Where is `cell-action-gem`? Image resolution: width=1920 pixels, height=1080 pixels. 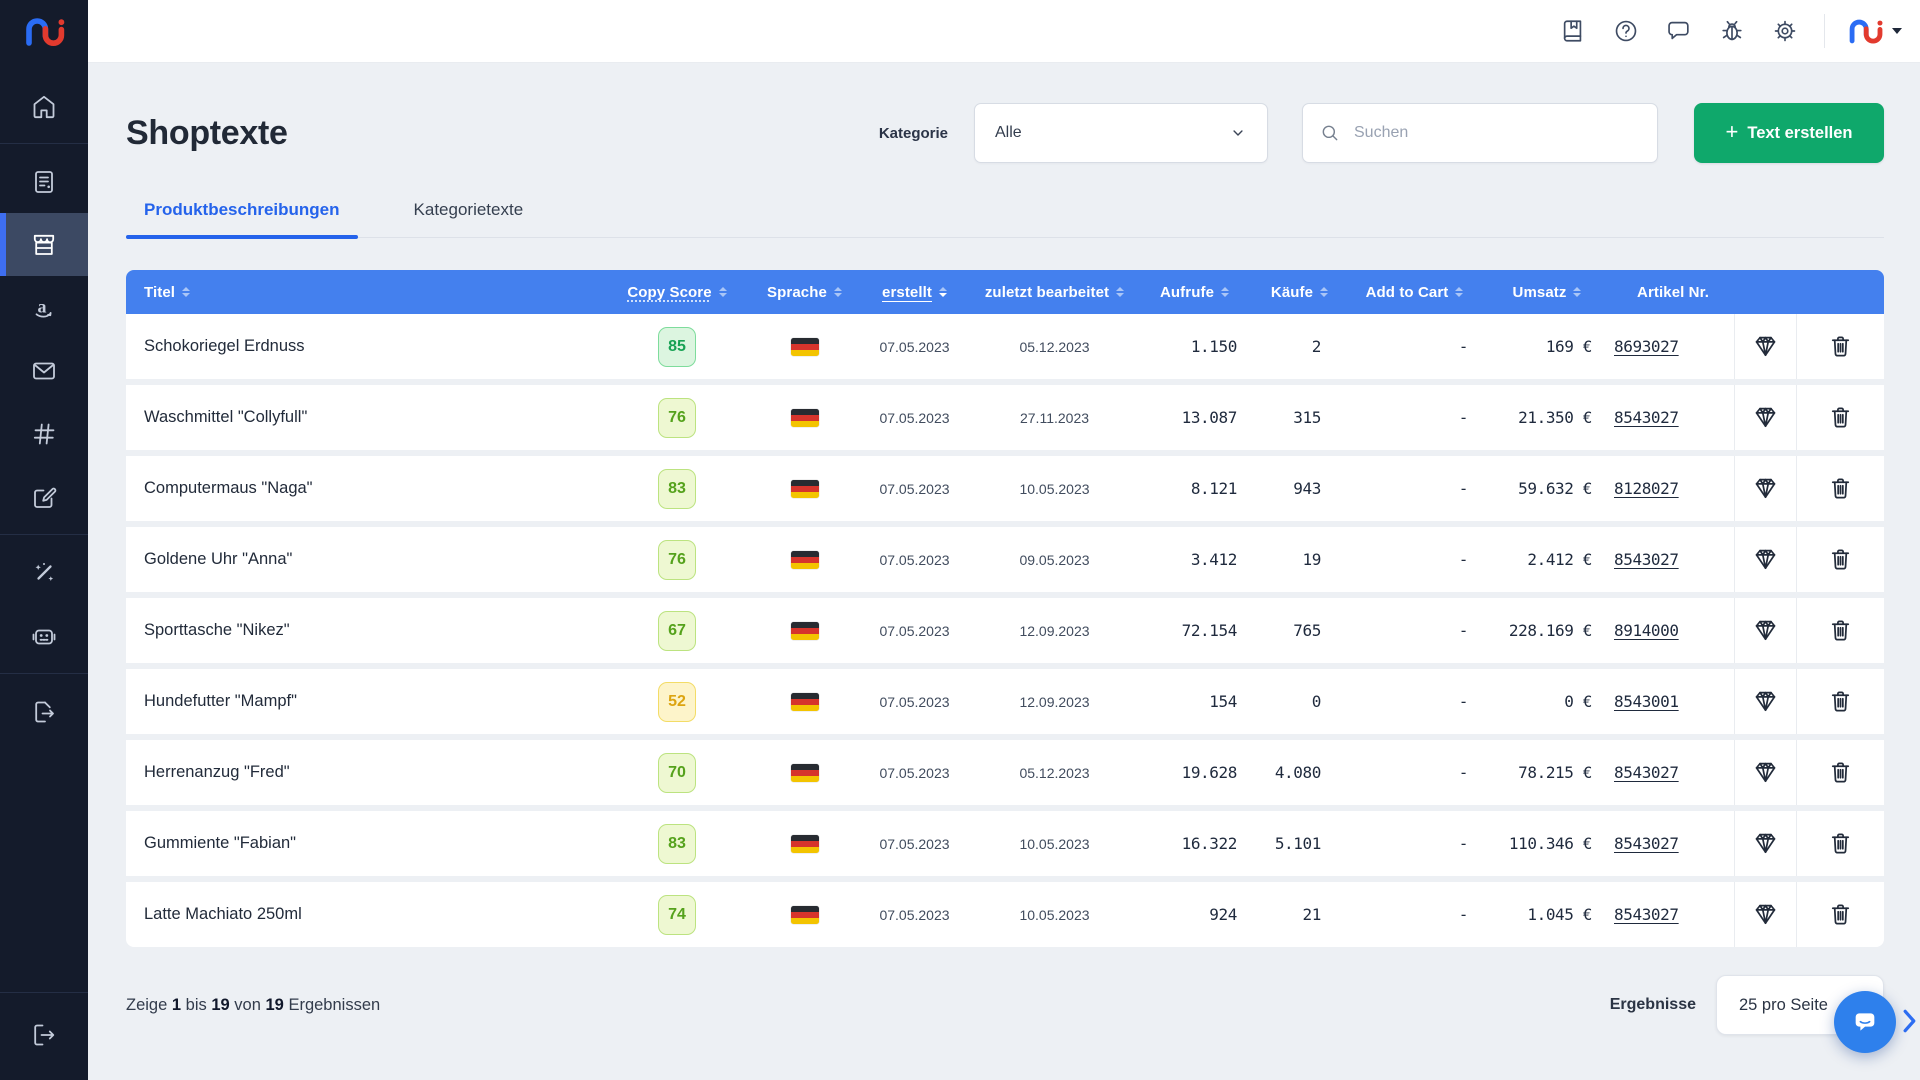 cell-action-gem is located at coordinates (1765, 701).